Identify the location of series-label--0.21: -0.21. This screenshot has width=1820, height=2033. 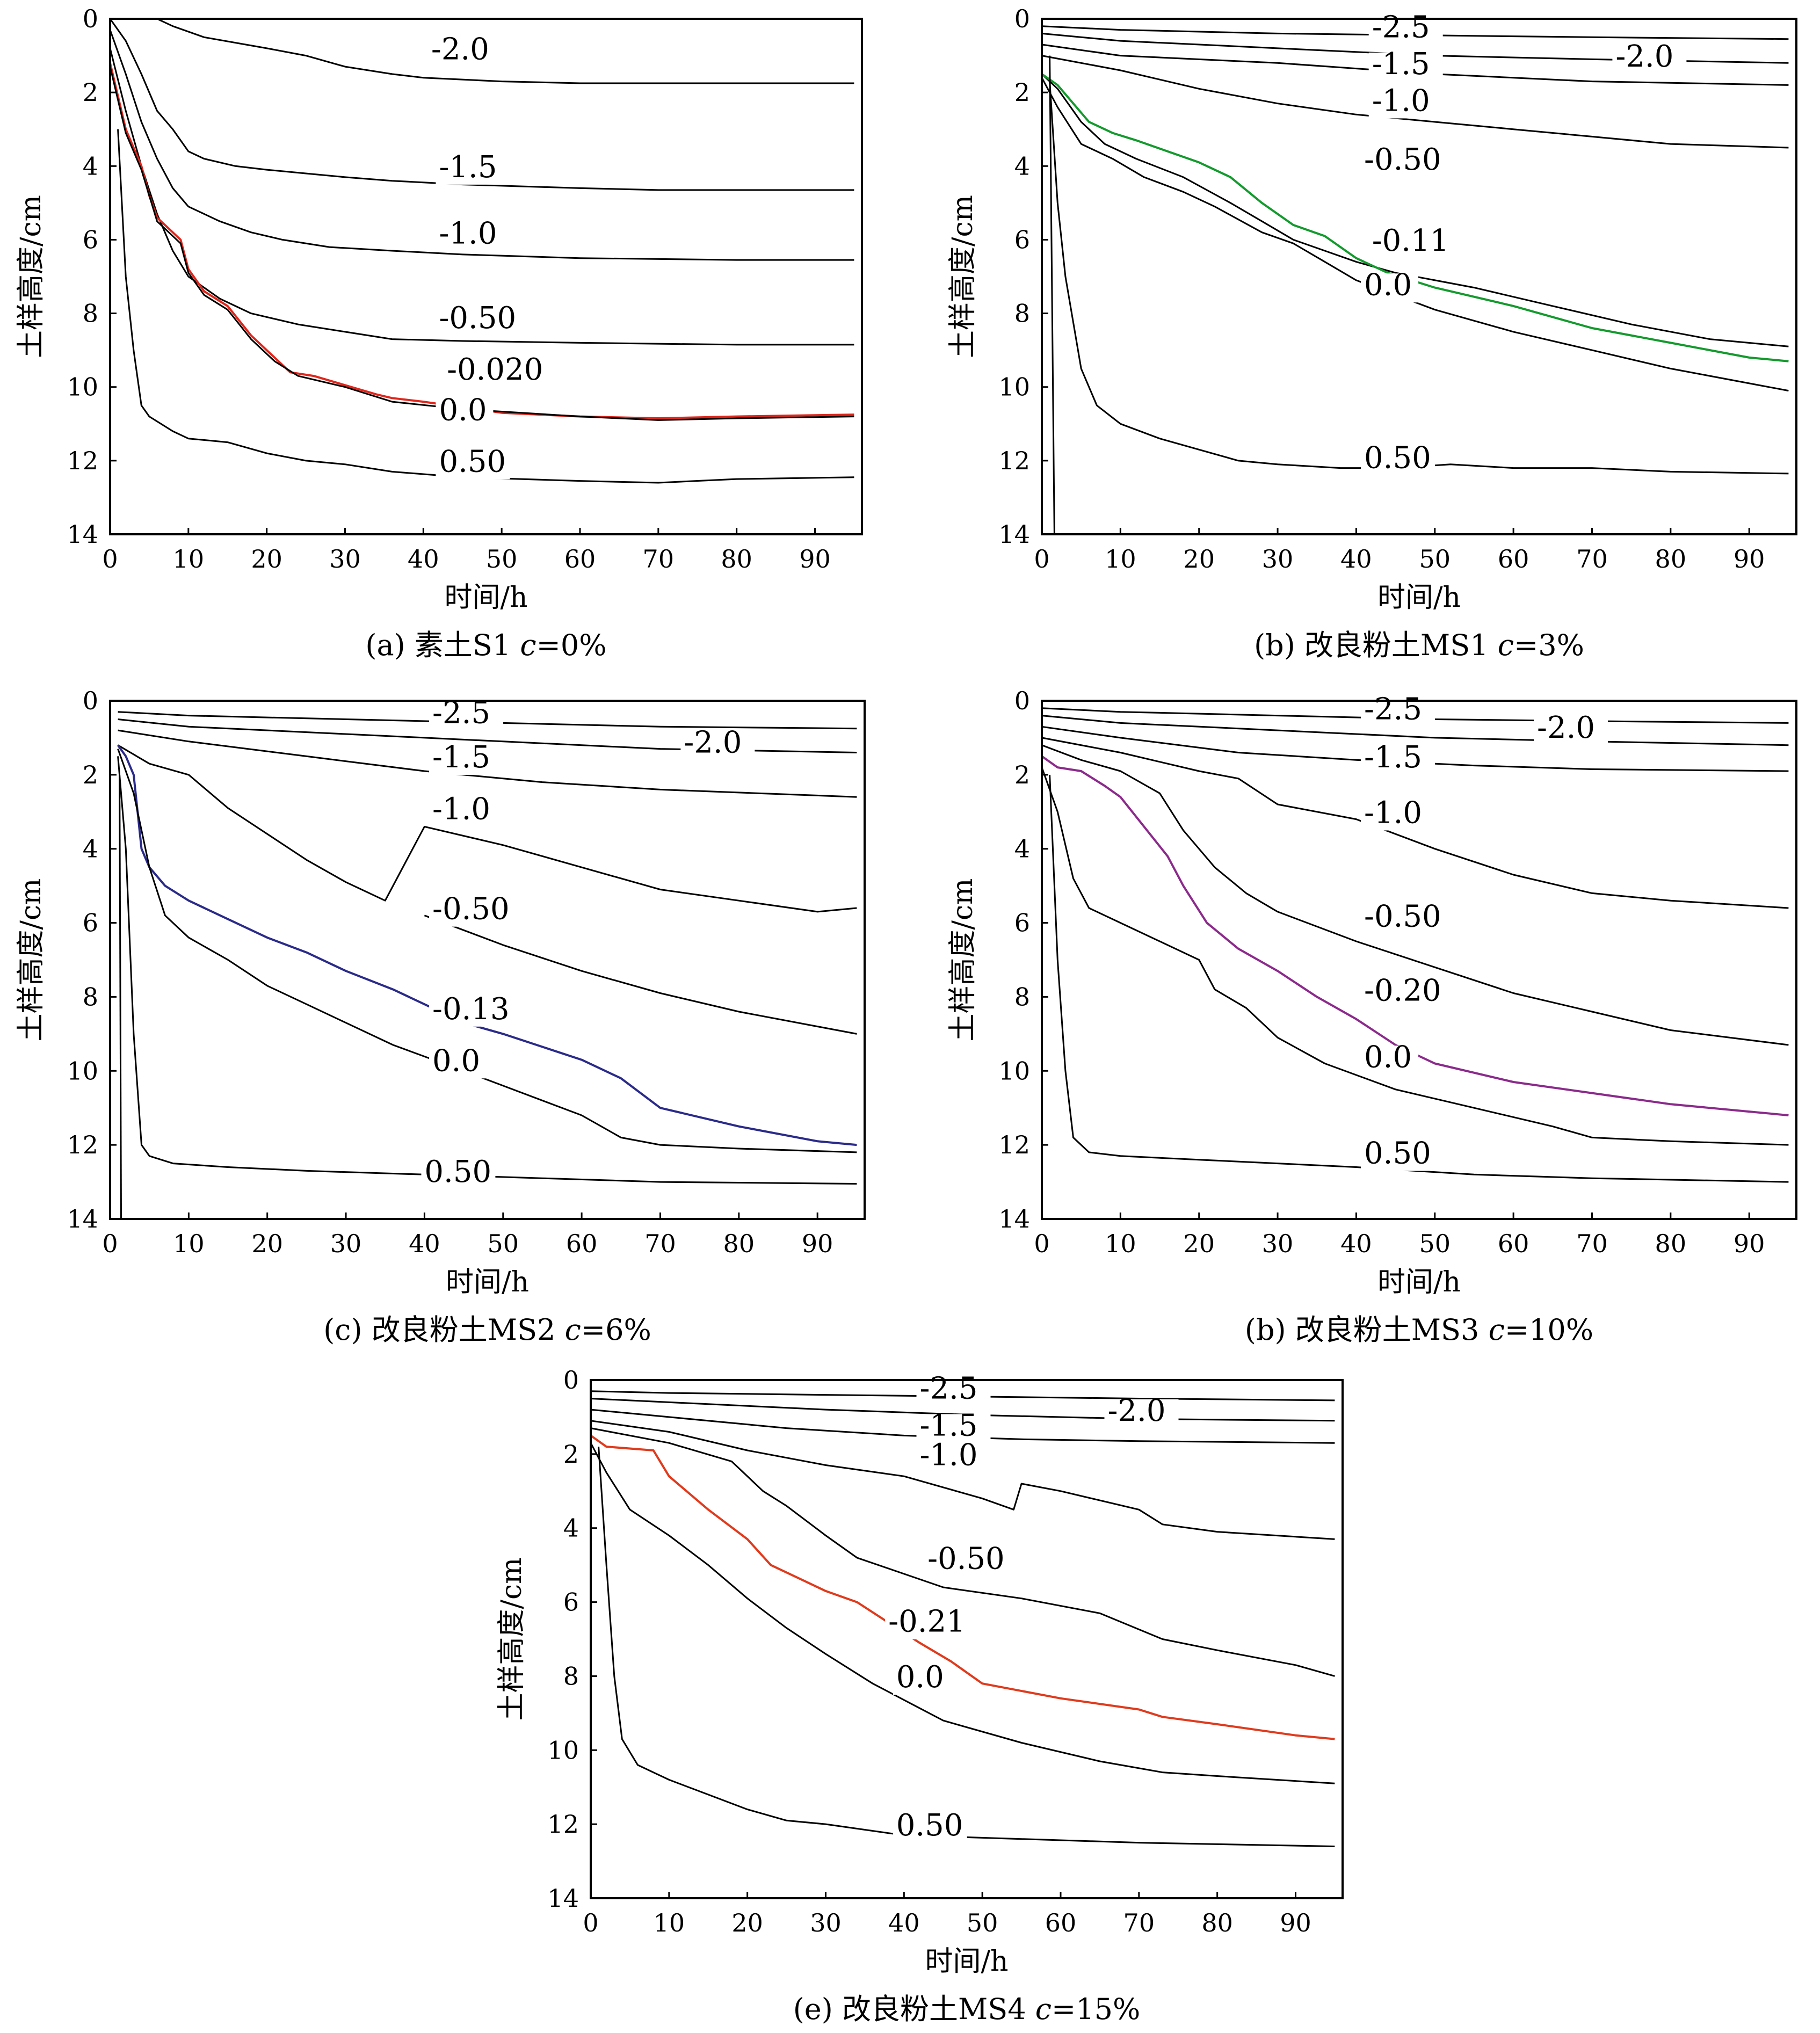
(927, 1621).